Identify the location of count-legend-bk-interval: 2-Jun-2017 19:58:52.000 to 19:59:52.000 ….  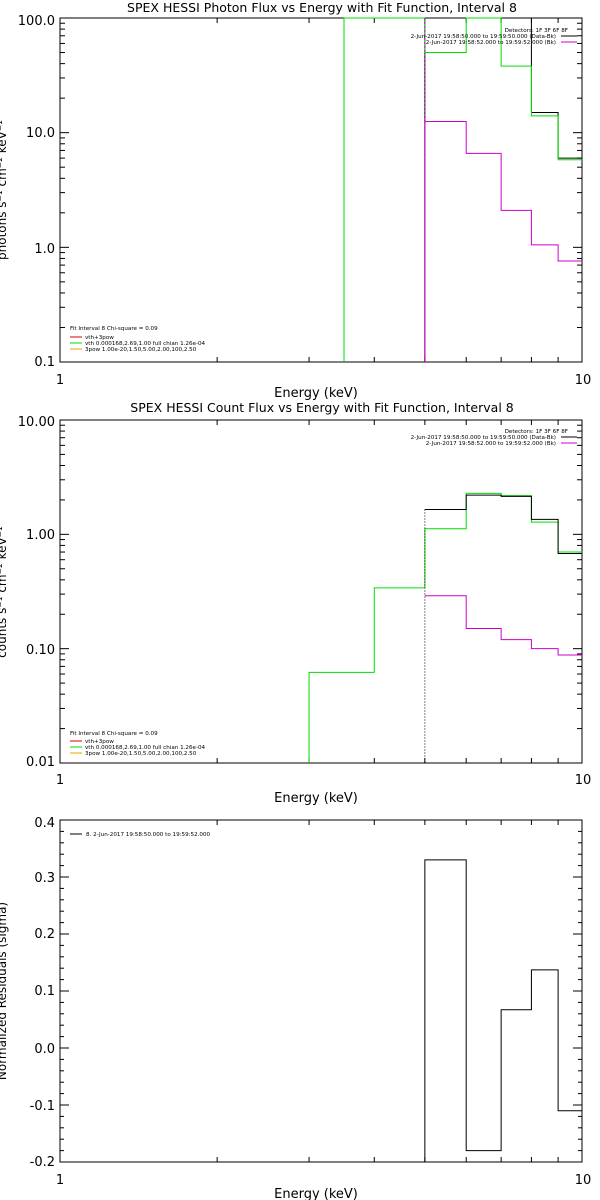
(491, 444).